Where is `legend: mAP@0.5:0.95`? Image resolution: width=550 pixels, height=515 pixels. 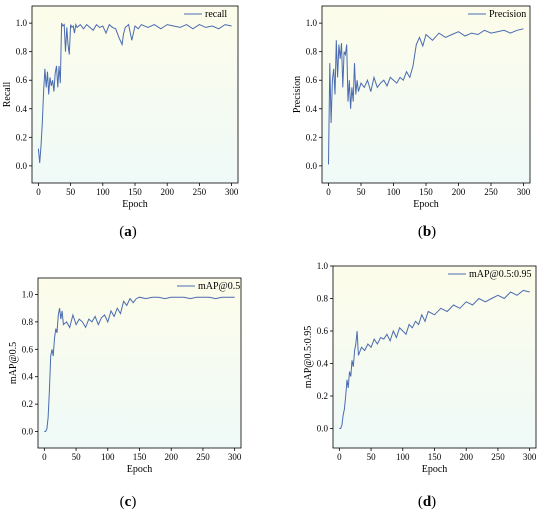 legend: mAP@0.5:0.95 is located at coordinates (490, 274).